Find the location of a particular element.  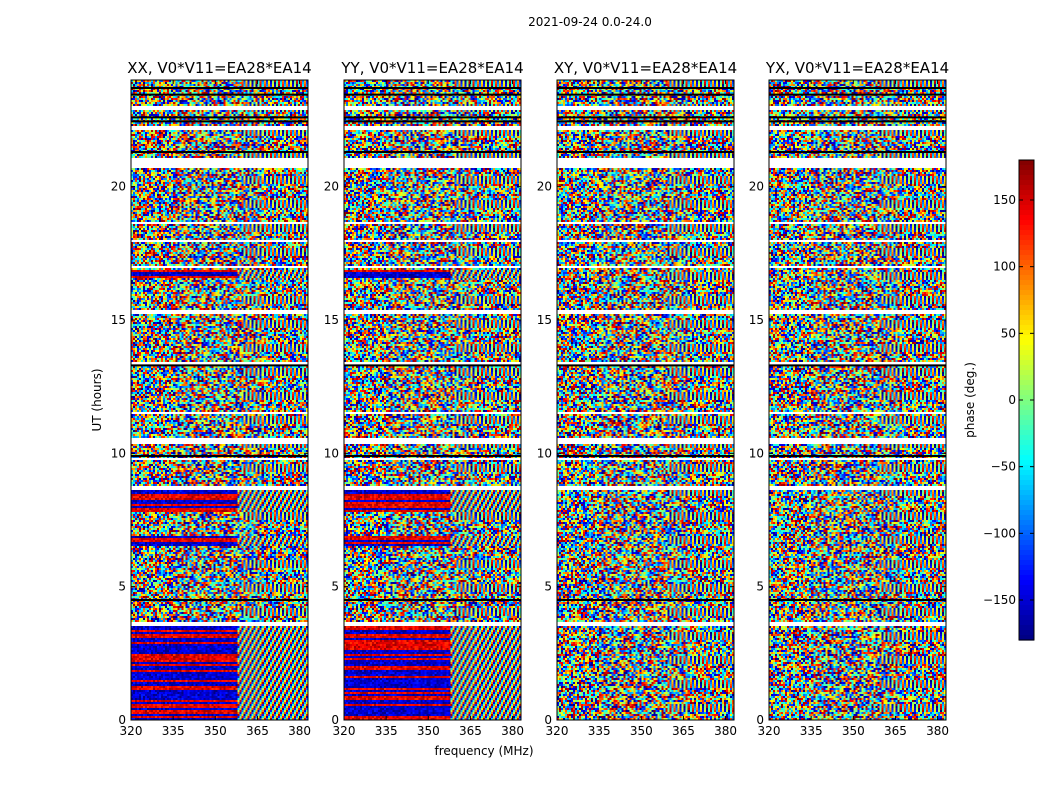

phase-heatmap-xx is located at coordinates (219, 400).